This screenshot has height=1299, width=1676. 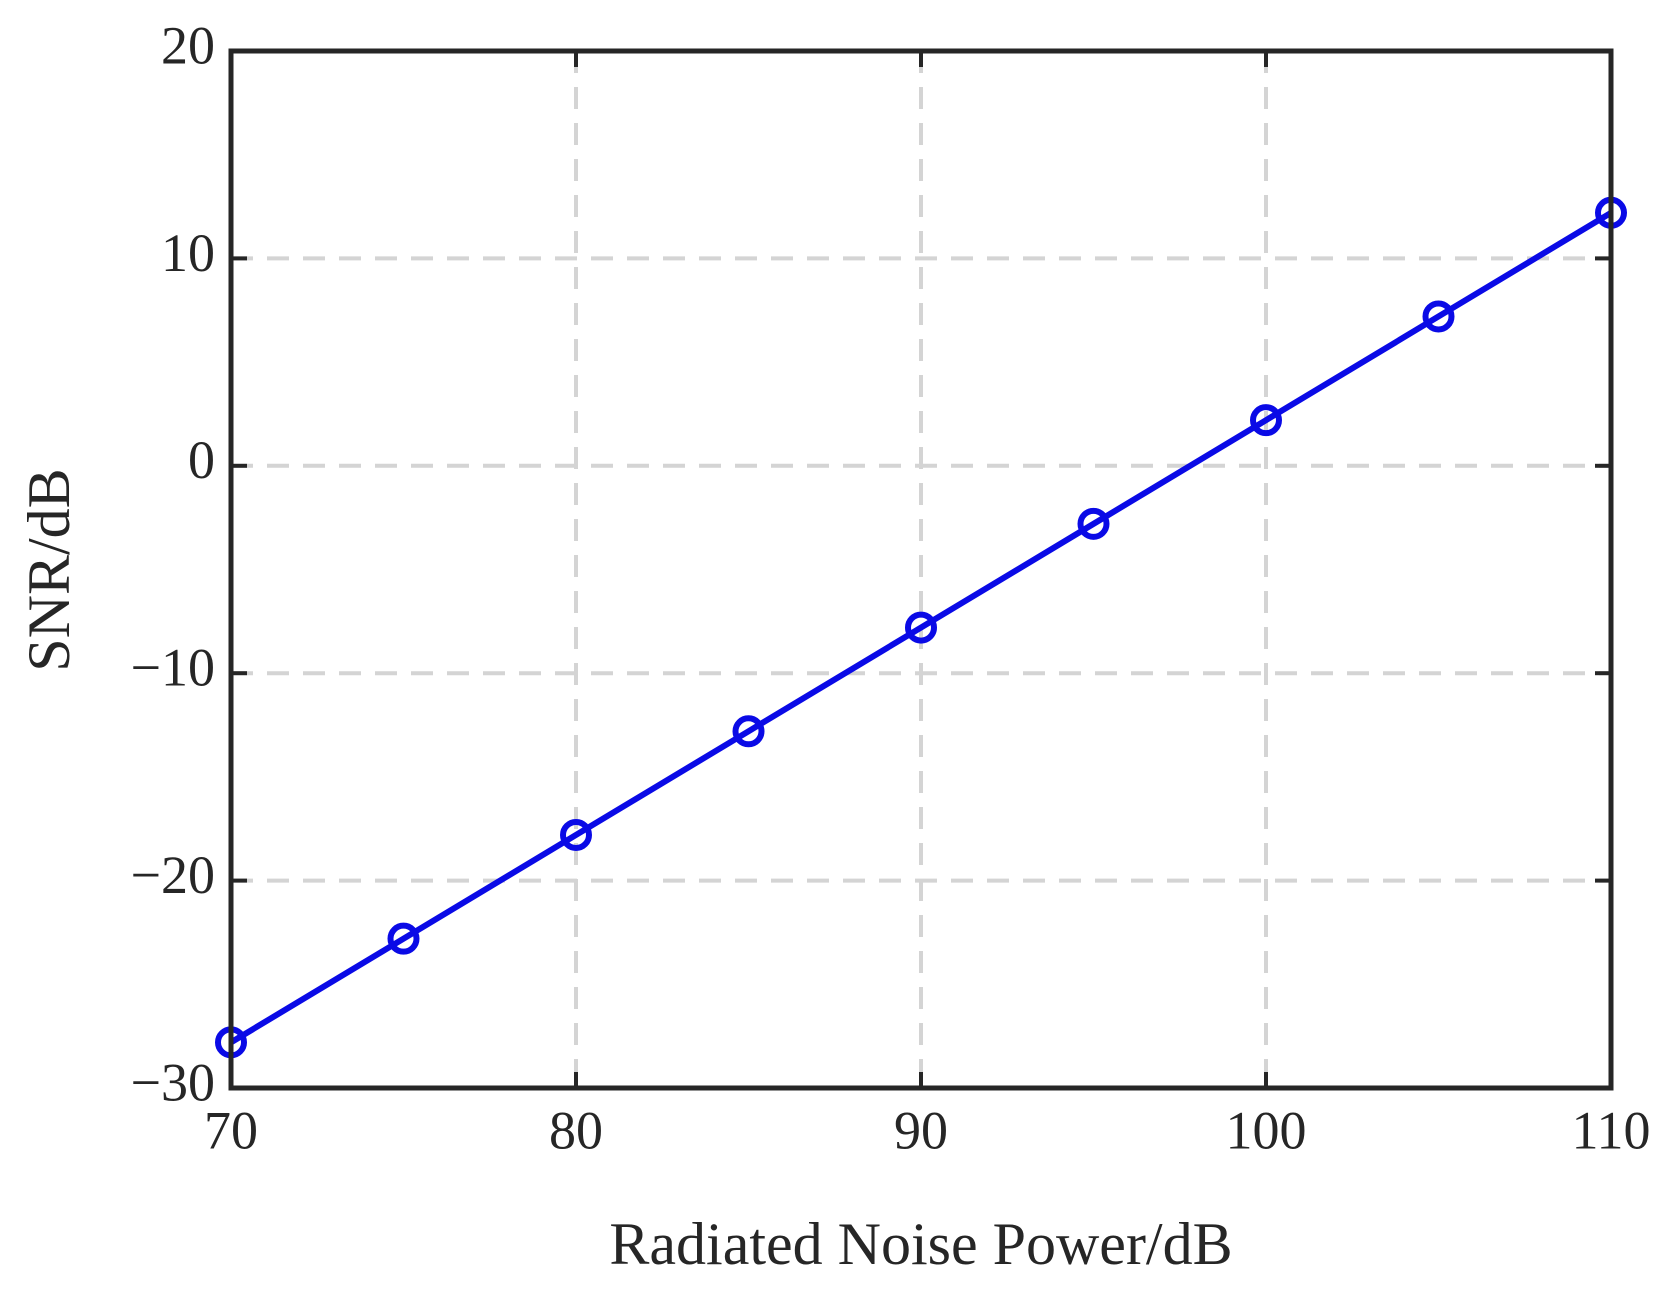 What do you see at coordinates (921, 1130) in the screenshot?
I see `x-tick-label: 90` at bounding box center [921, 1130].